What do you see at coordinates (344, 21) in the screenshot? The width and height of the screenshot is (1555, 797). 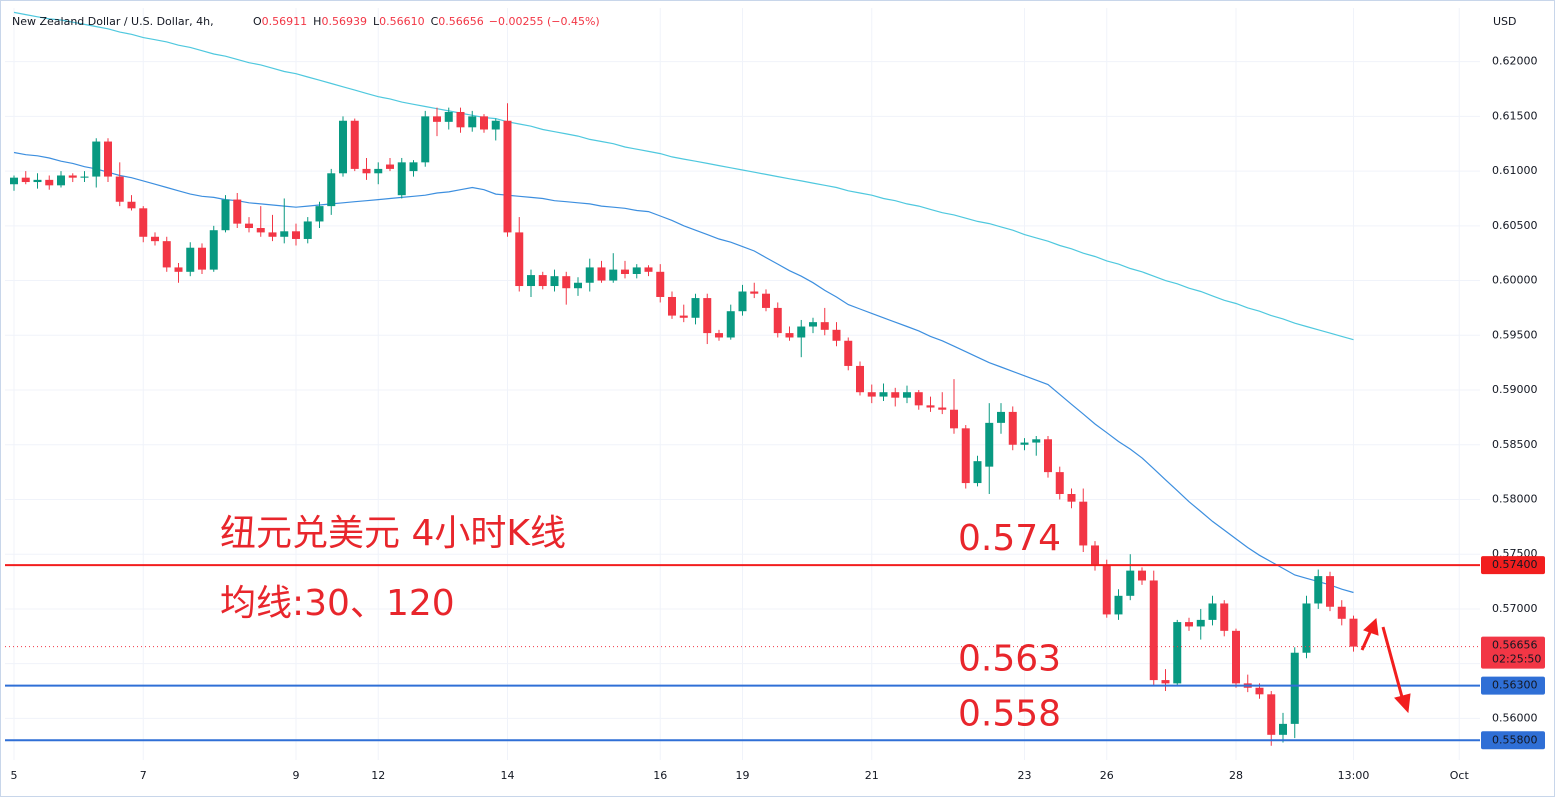 I see `legend-value: 0.56939` at bounding box center [344, 21].